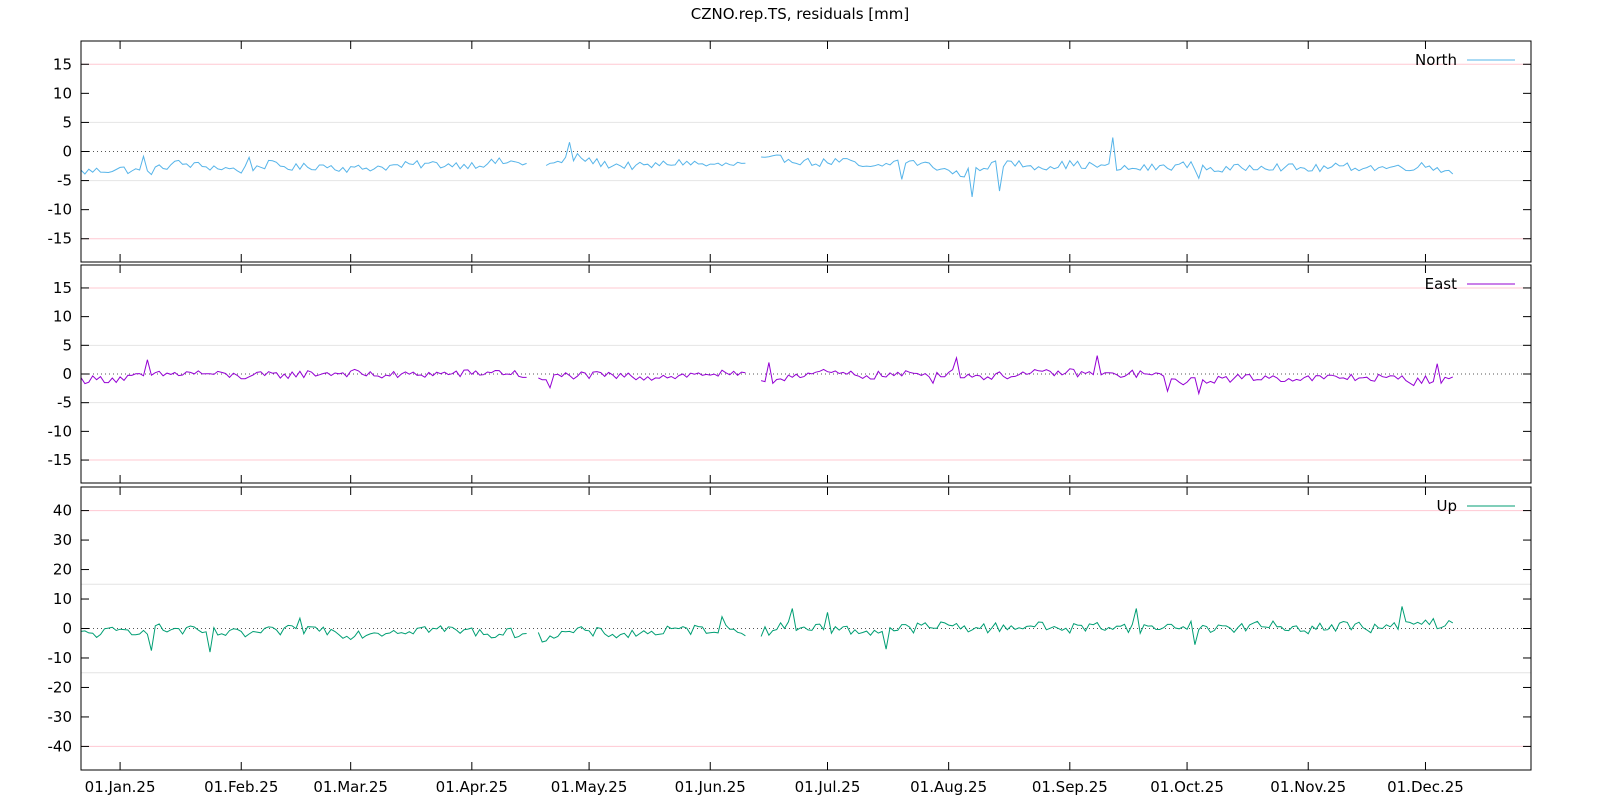 This screenshot has width=1600, height=800. Describe the element at coordinates (828, 787) in the screenshot. I see `x-tick-label: 01.Jul.25` at that location.